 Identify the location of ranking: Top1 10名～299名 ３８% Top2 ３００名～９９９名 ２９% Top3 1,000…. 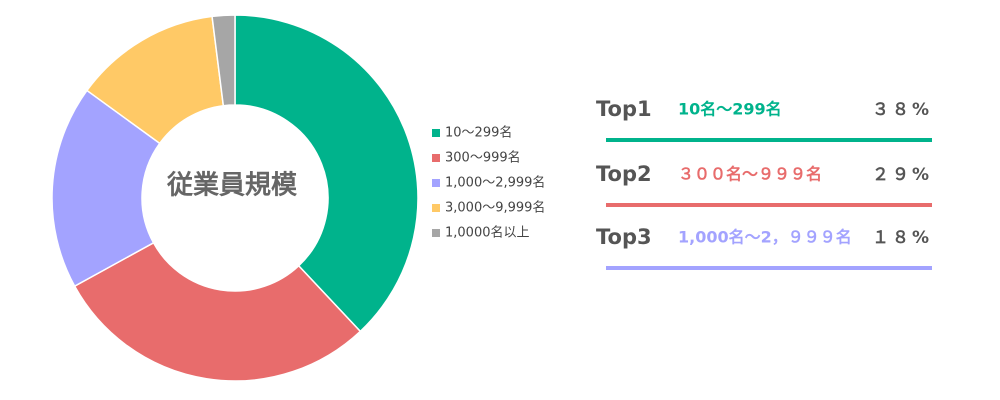
(764, 183).